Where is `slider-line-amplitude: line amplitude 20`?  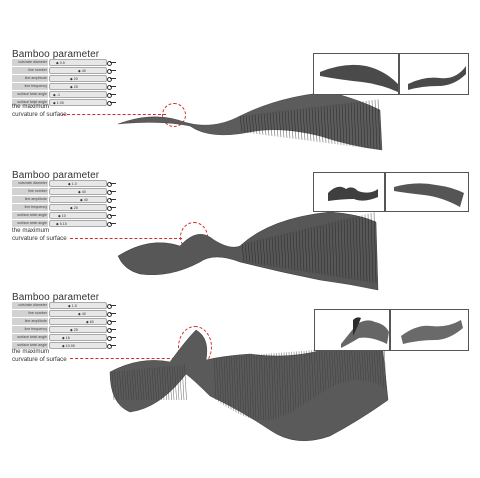 slider-line-amplitude: line amplitude 20 is located at coordinates (64, 78).